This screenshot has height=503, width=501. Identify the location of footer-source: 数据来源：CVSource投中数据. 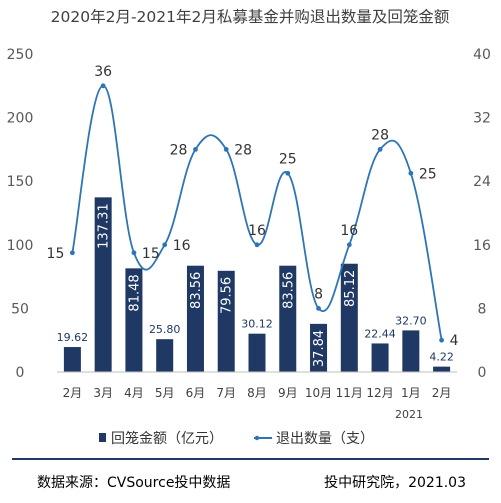
(133, 483).